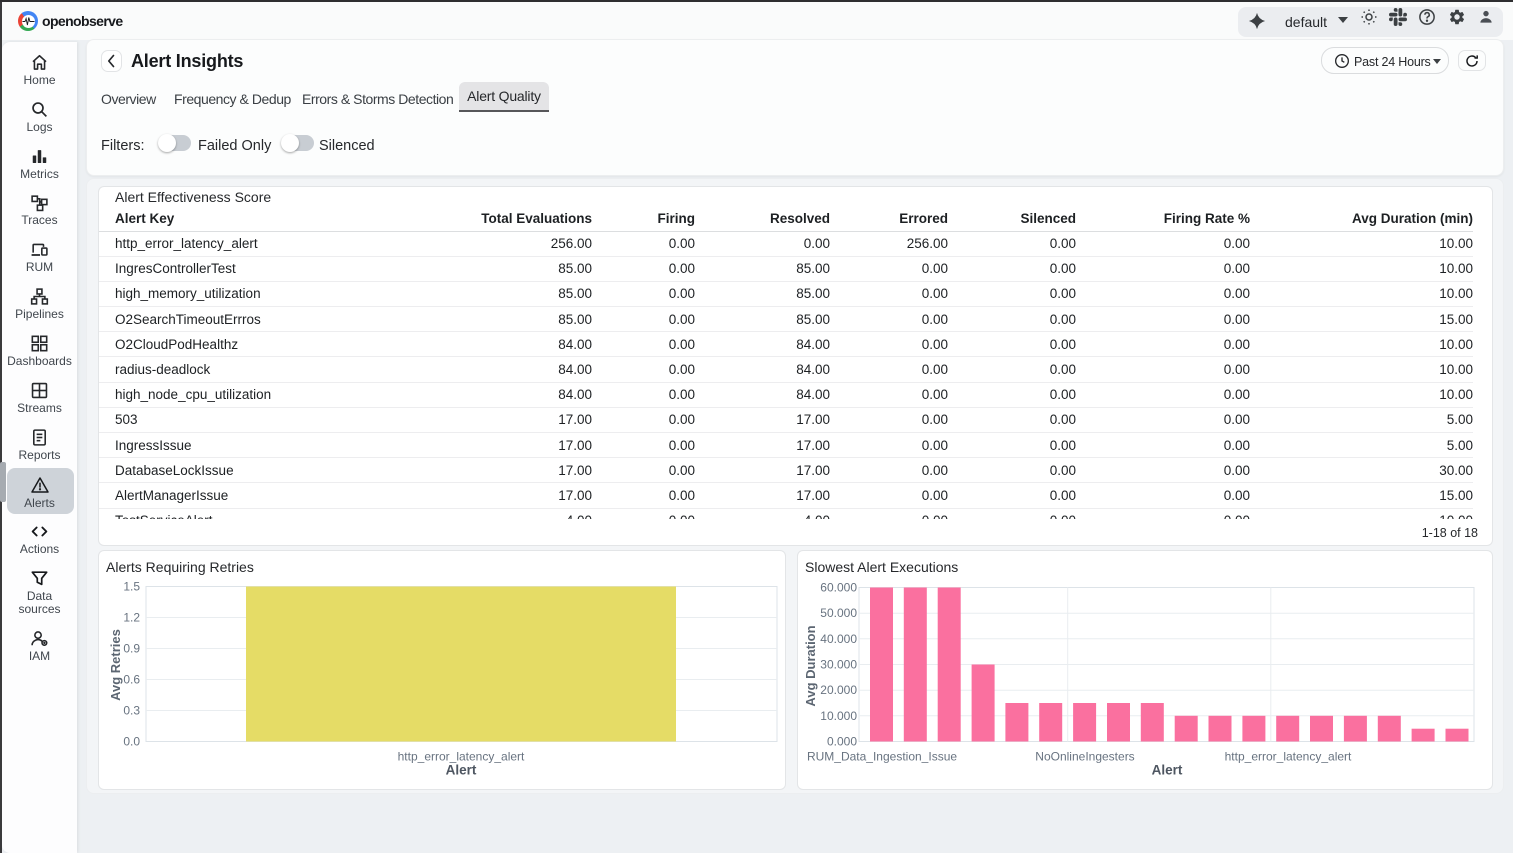  Describe the element at coordinates (131, 587) in the screenshot. I see `svg-text: 1.5` at that location.